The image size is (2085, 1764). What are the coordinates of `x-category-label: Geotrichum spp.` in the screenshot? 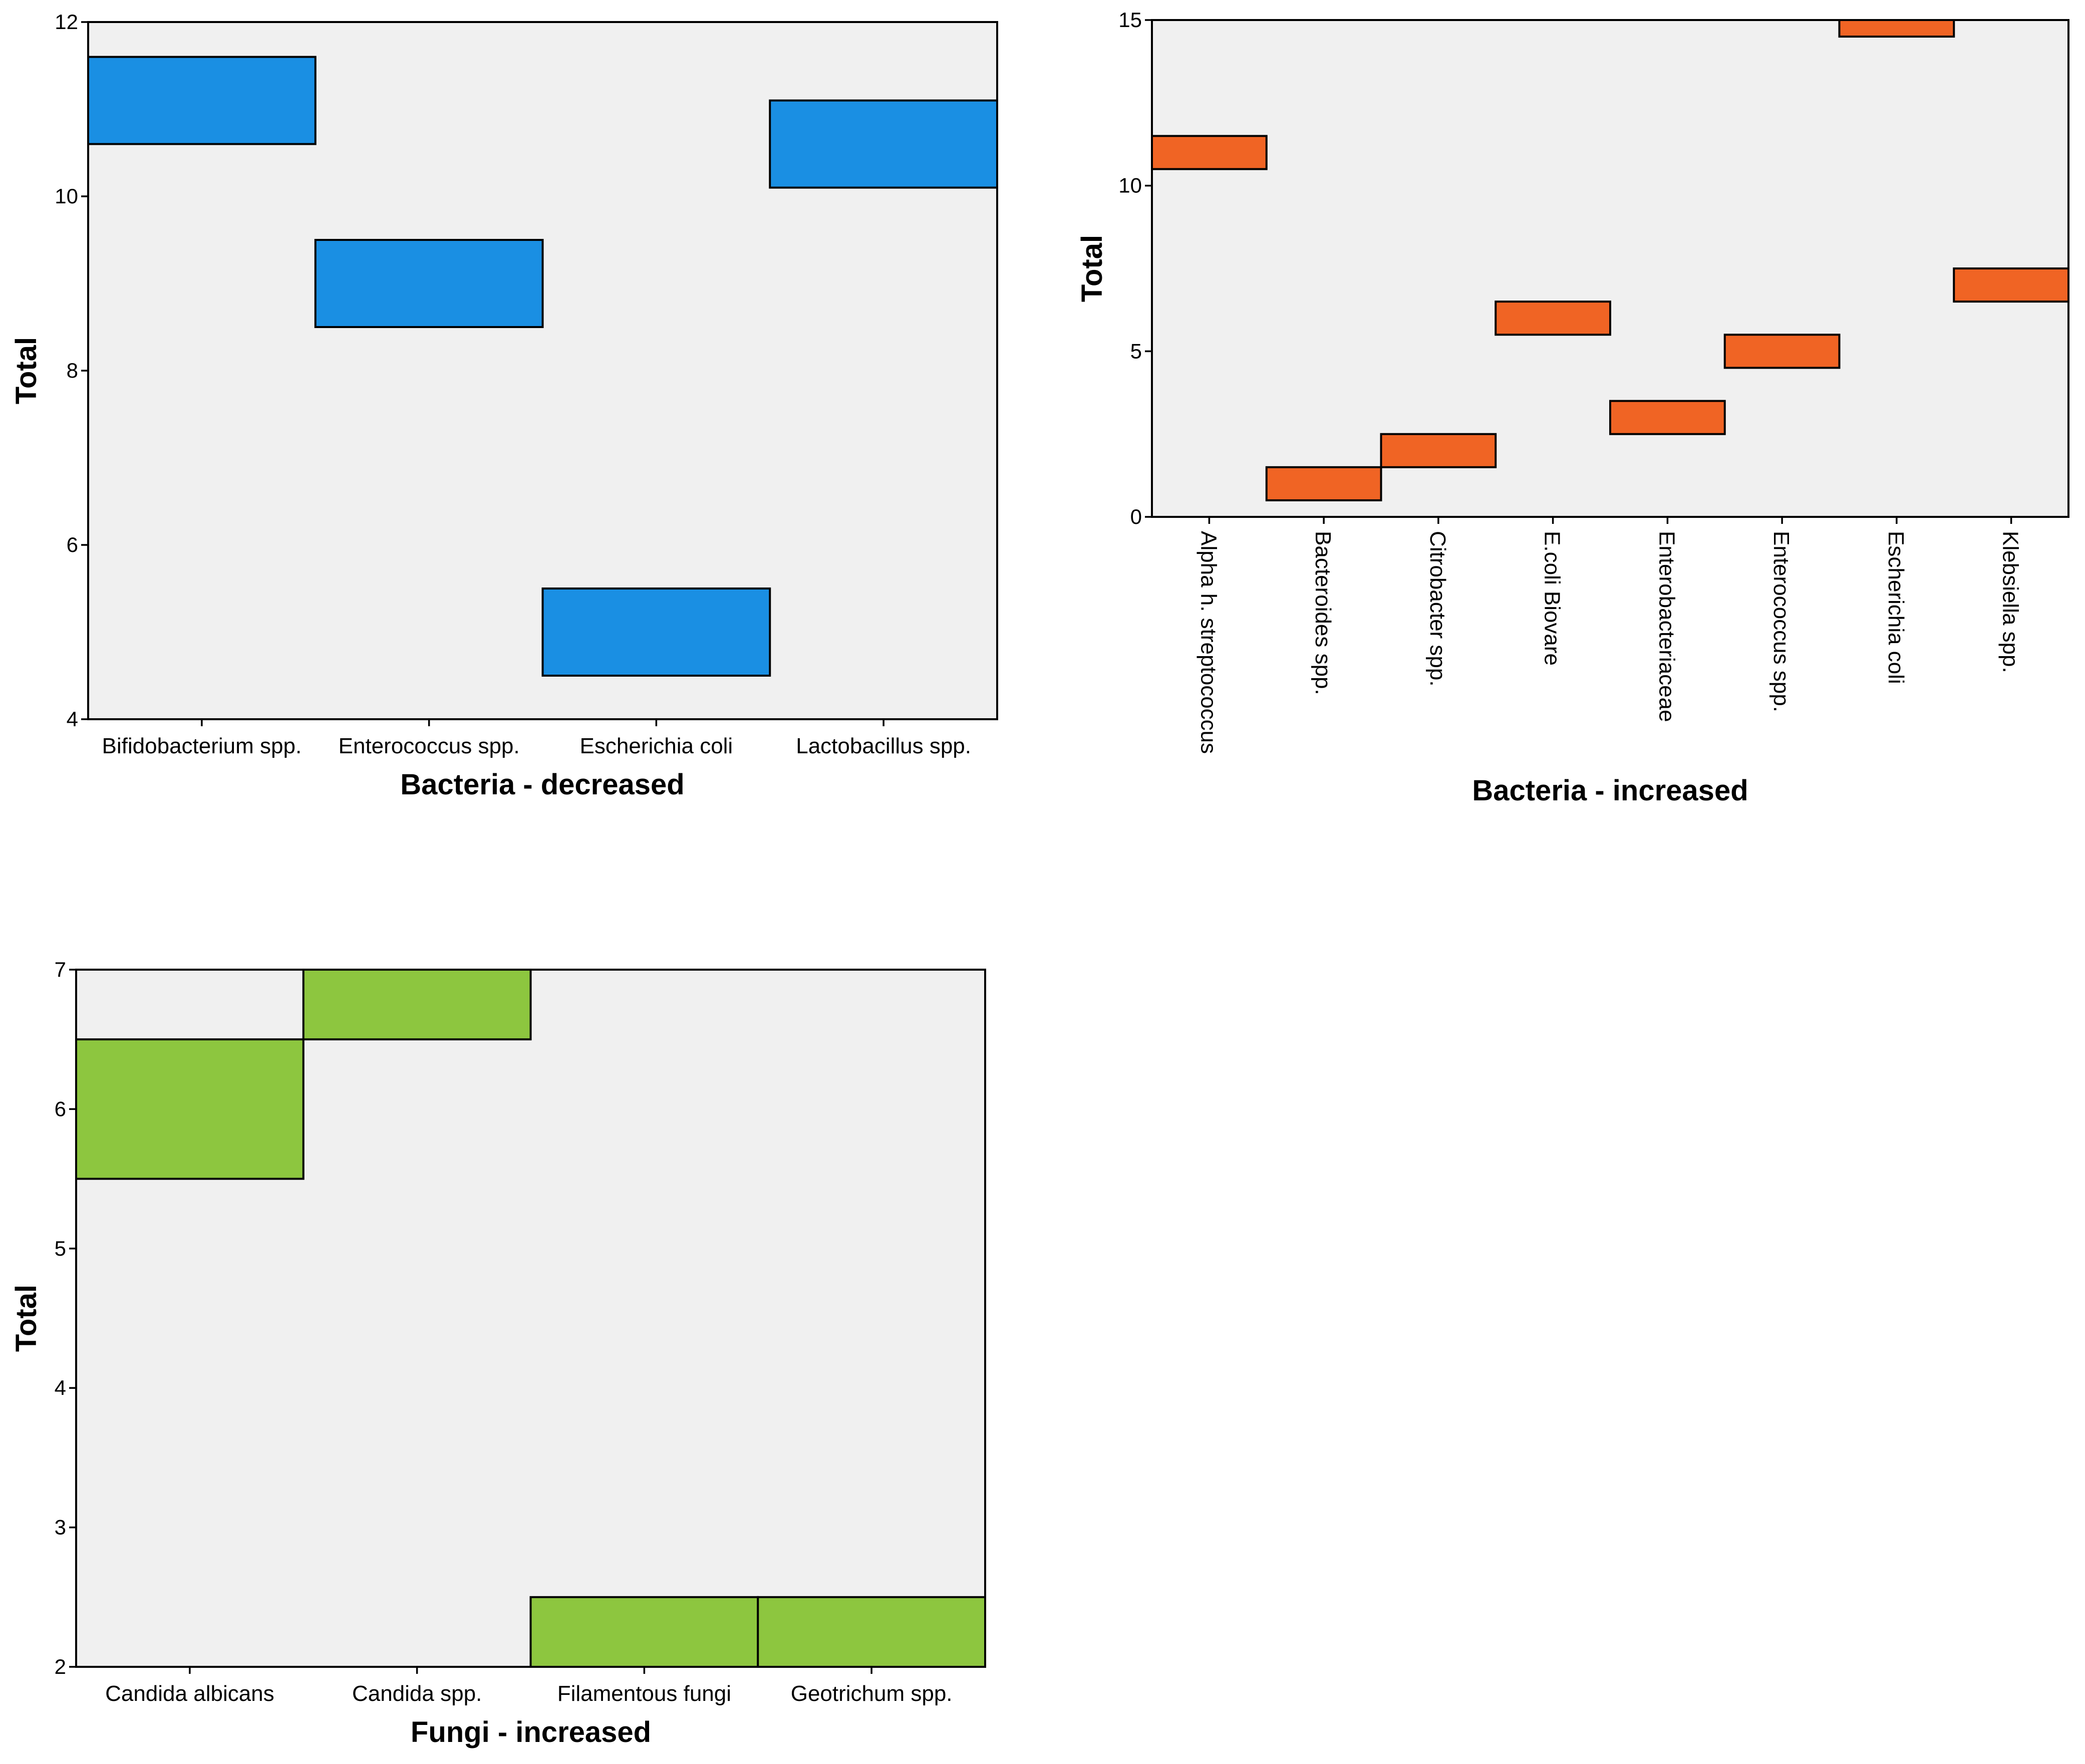 It's located at (872, 1693).